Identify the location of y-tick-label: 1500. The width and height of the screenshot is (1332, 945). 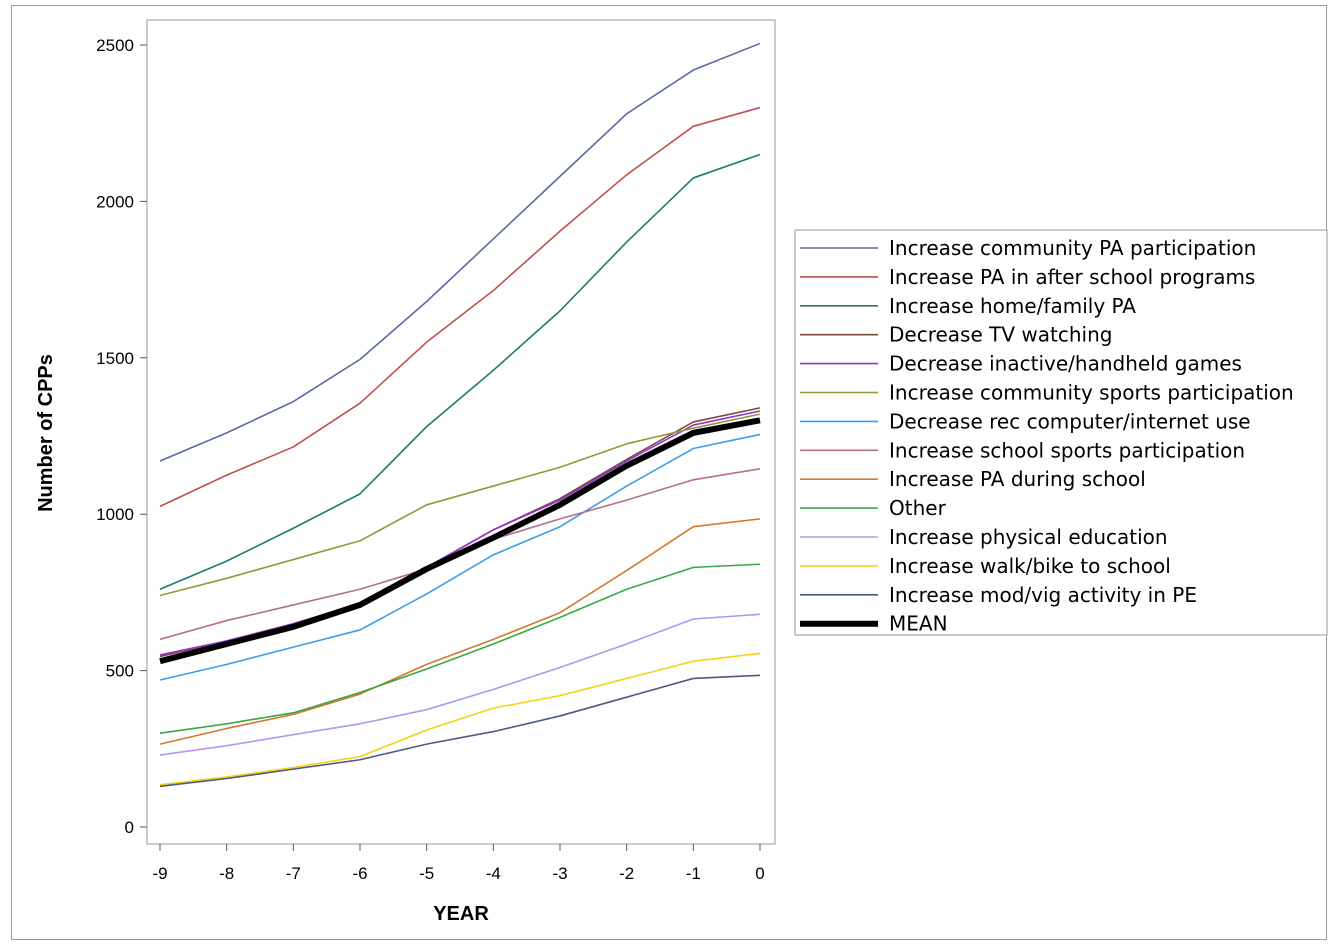
(115, 358).